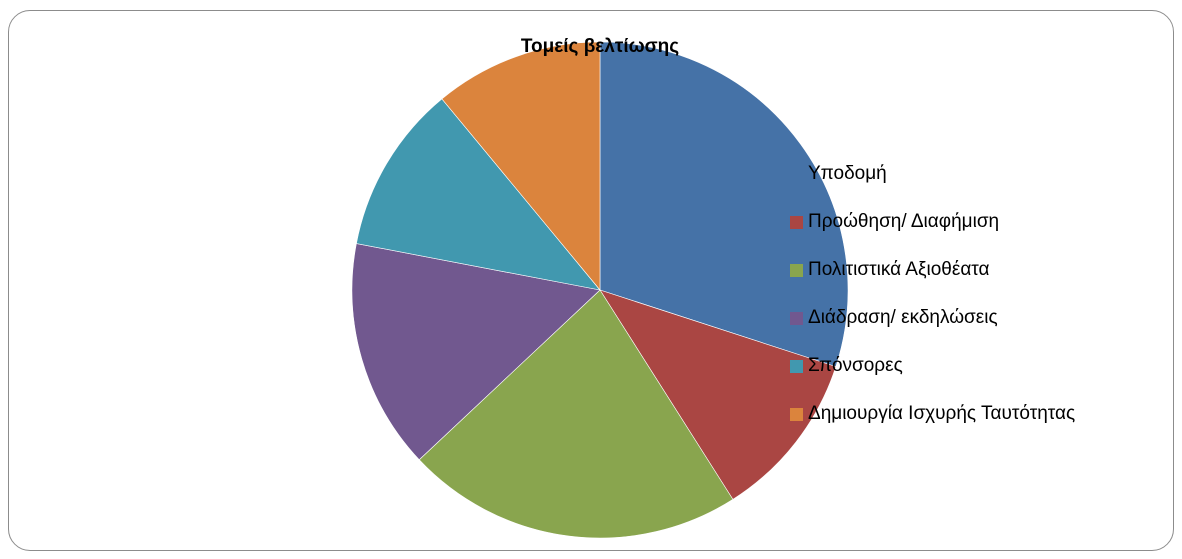  Describe the element at coordinates (903, 317) in the screenshot. I see `legend-label: Διάδραση/ εκδηλώσεις` at that location.